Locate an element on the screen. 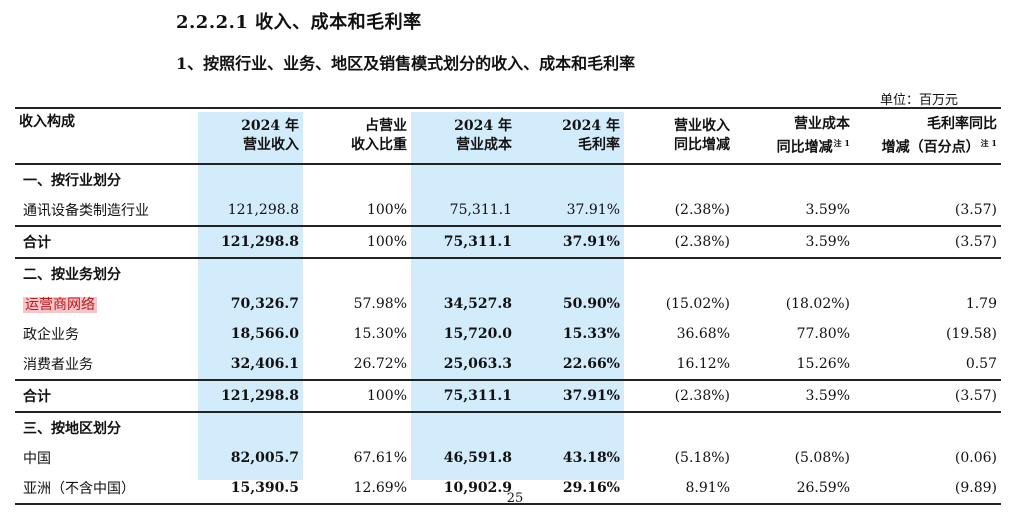 This screenshot has width=1030, height=529. revenue-column-highlight is located at coordinates (250, 296).